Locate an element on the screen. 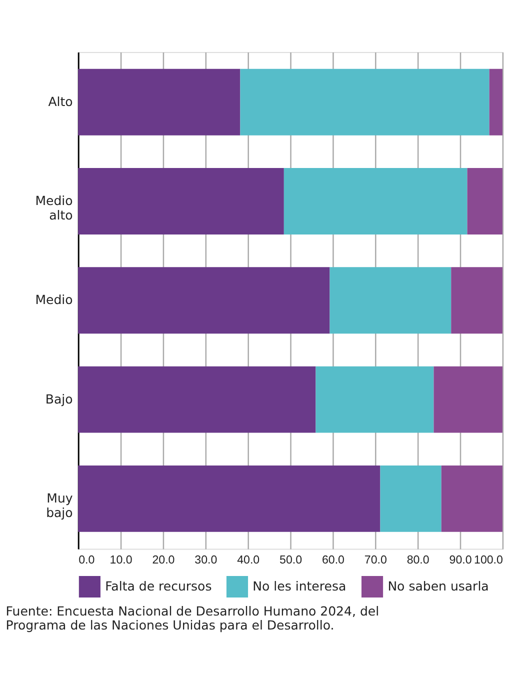 This screenshot has height=673, width=515. y-tick-label: Medio is located at coordinates (54, 300).